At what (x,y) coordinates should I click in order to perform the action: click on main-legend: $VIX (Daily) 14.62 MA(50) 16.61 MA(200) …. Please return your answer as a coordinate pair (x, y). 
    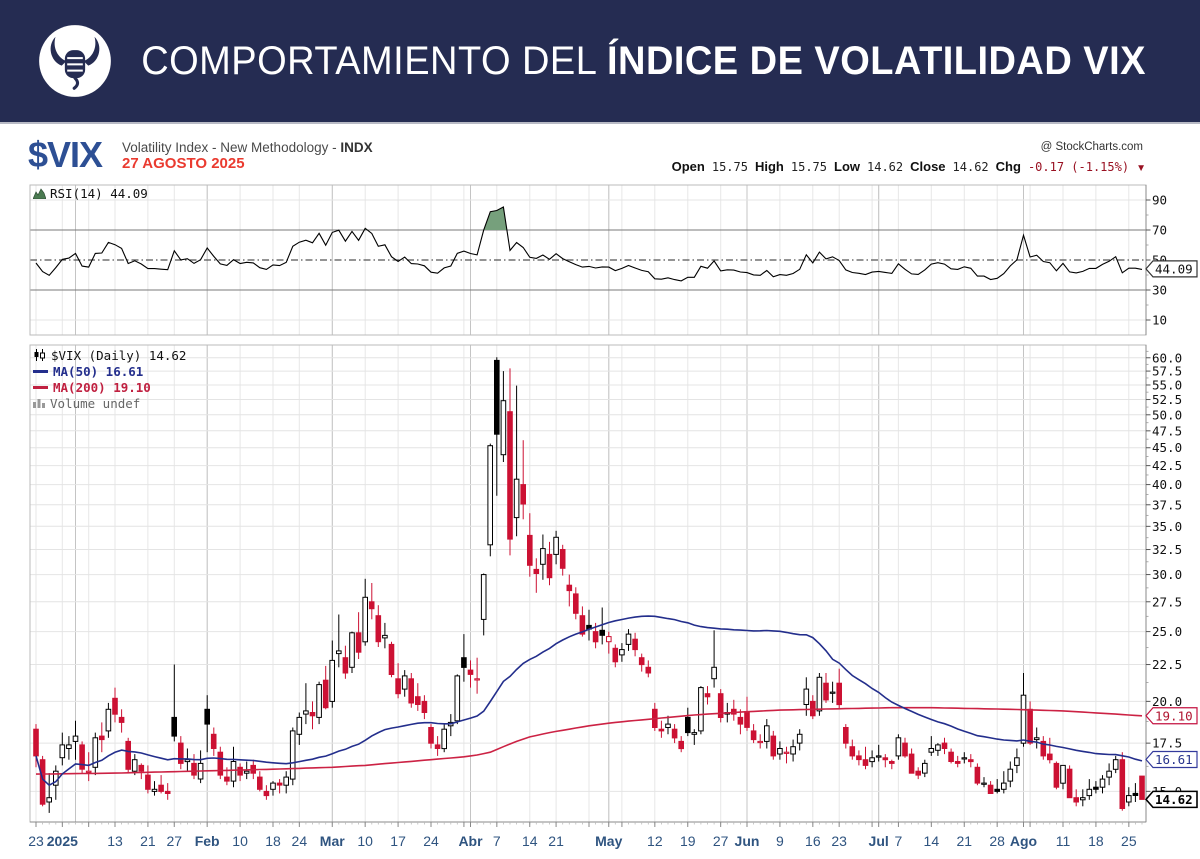
    Looking at the image, I should click on (109, 379).